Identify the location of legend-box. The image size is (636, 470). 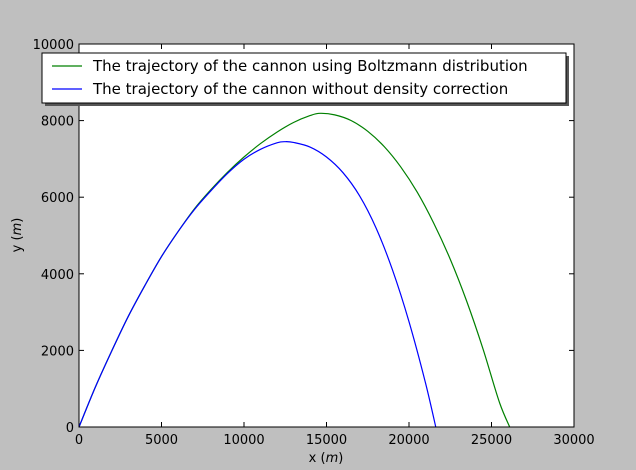
(304, 78).